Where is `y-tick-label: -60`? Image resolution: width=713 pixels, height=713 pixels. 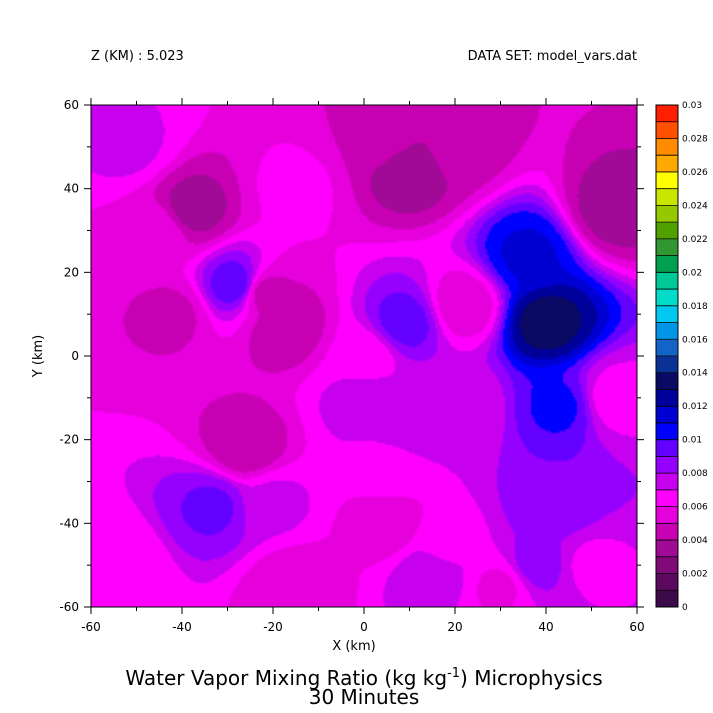 y-tick-label: -60 is located at coordinates (69, 607).